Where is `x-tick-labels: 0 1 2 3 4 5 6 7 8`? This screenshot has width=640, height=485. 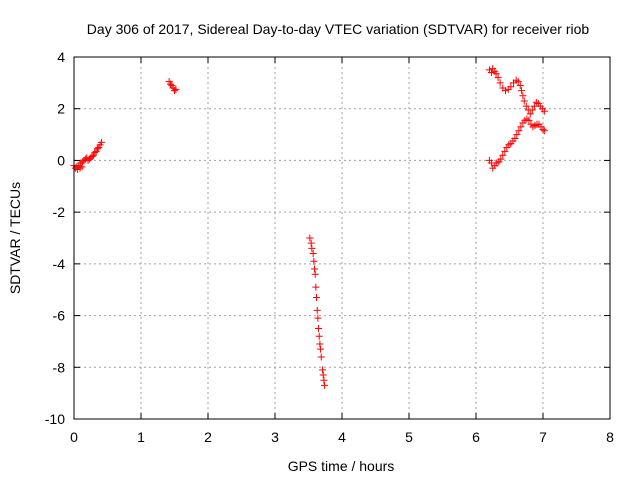
x-tick-labels: 0 1 2 3 4 5 6 7 8 is located at coordinates (342, 437).